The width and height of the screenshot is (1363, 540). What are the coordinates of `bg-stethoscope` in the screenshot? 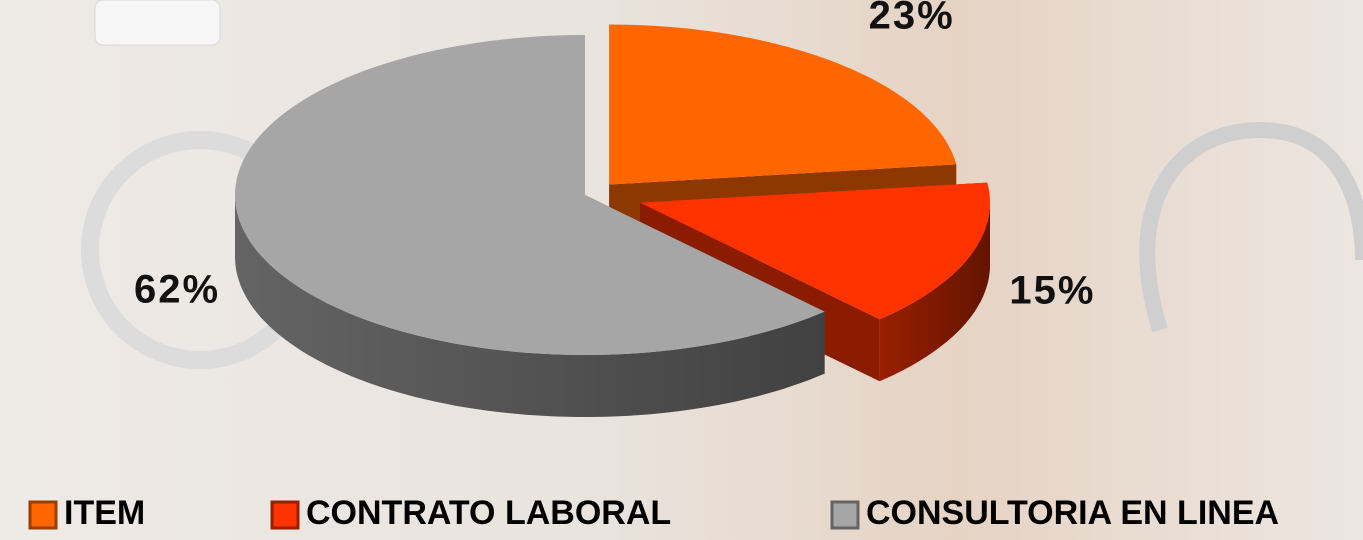 It's located at (1251, 227).